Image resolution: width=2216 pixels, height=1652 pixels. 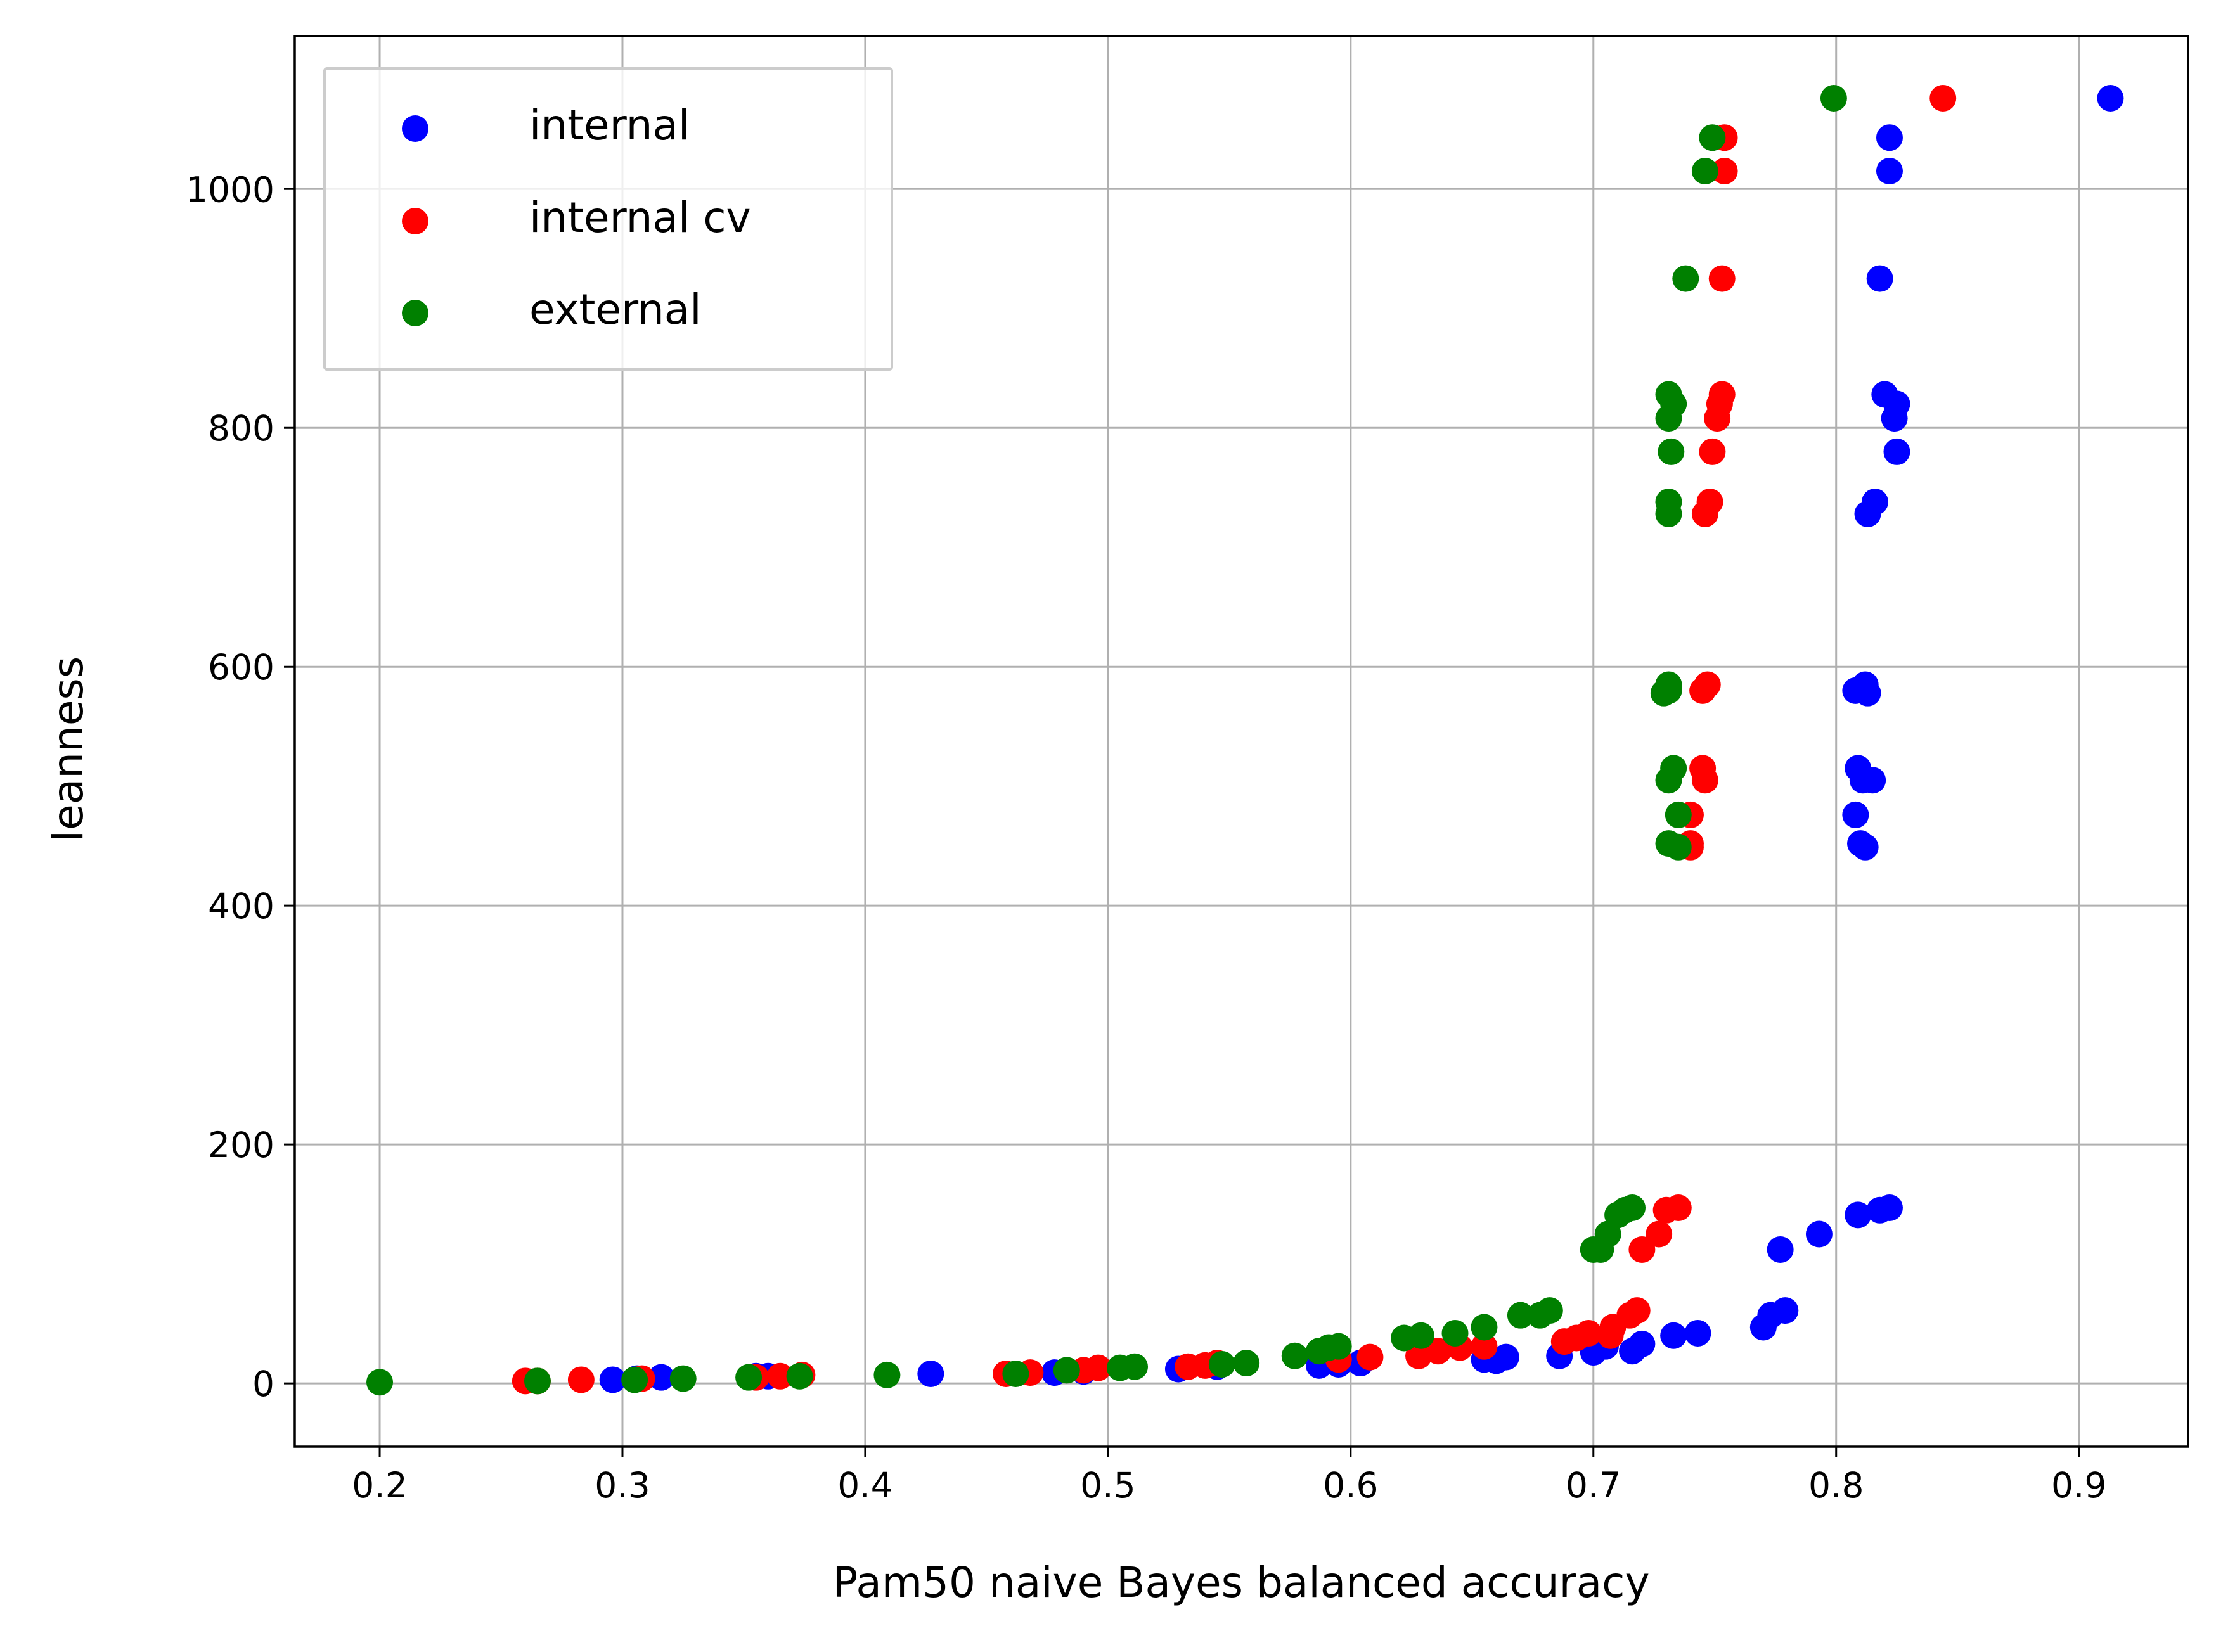 What do you see at coordinates (615, 309) in the screenshot?
I see `legend-label-external: external` at bounding box center [615, 309].